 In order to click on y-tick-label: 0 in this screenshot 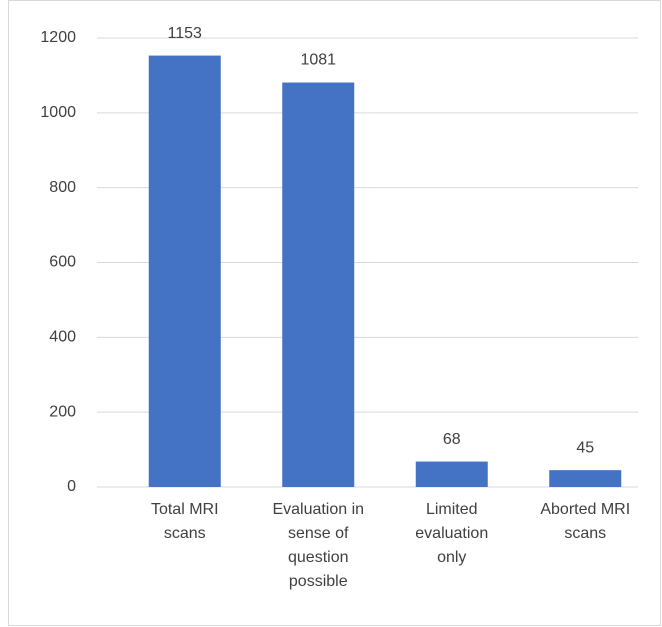, I will do `click(71, 486)`.